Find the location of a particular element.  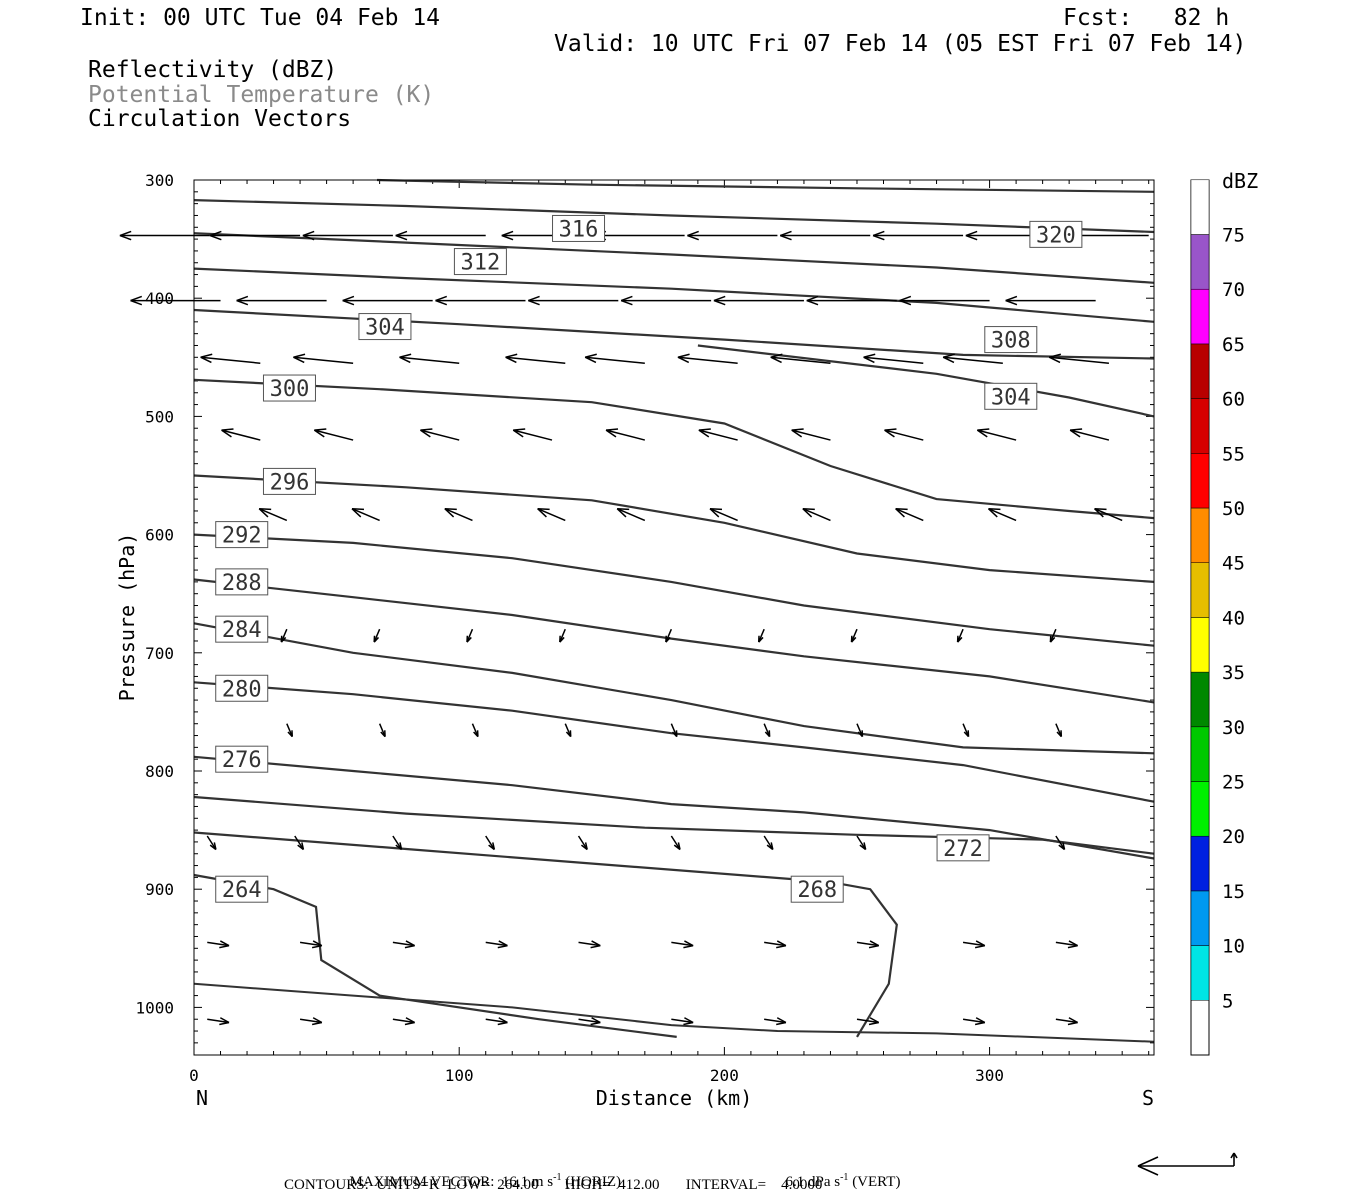

field-reflectivity: Reflectivity (dBZ) is located at coordinates (213, 70).